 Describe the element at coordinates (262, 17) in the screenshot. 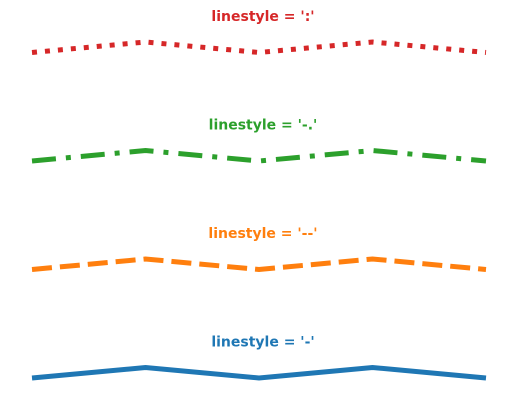

I see `panel-title: linestyle = ':'` at that location.